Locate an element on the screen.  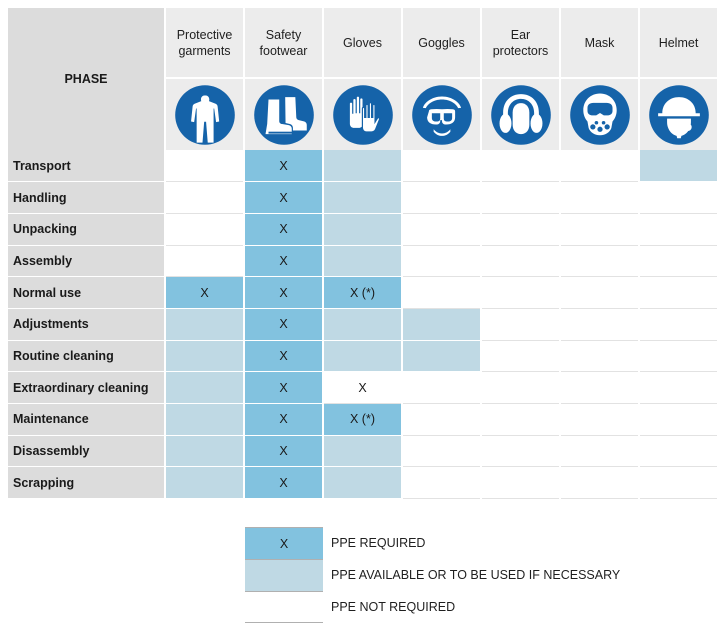
column-header-mask: Mask is located at coordinates (600, 43).